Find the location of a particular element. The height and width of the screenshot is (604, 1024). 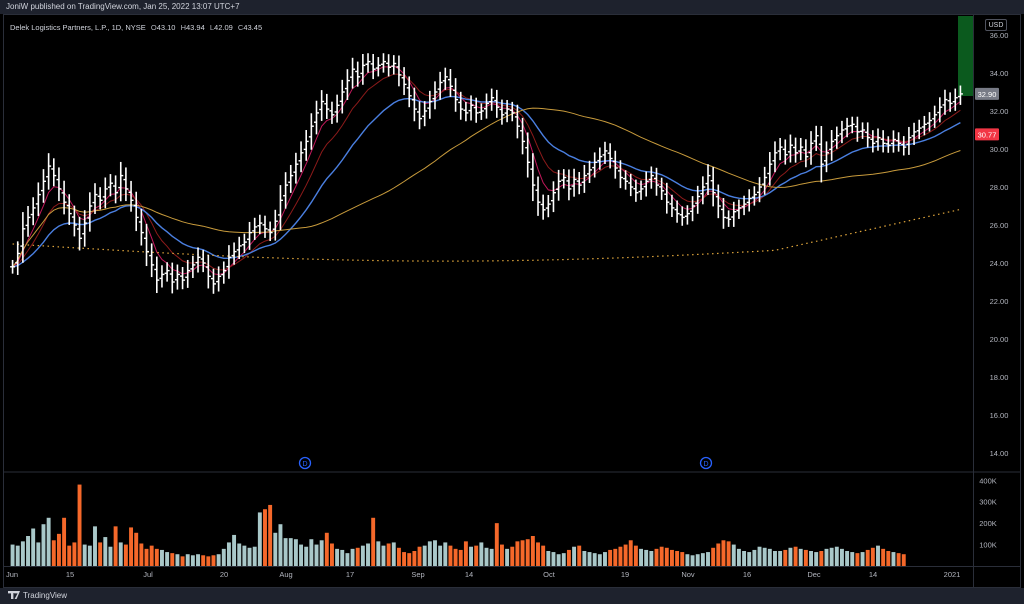

currency-button: USD is located at coordinates (996, 25).